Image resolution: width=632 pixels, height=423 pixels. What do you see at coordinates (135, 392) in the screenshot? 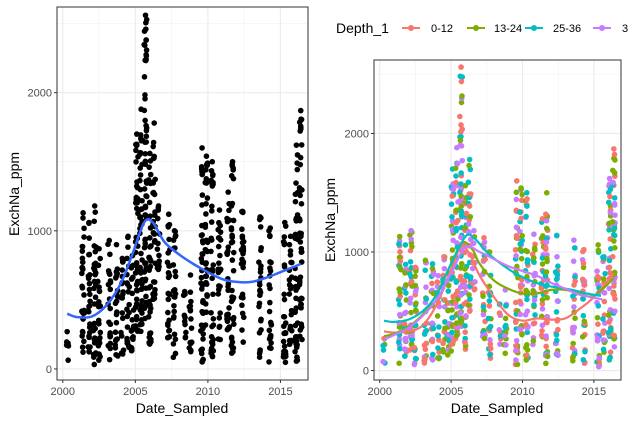
I see `x-tick-label: 2005` at bounding box center [135, 392].